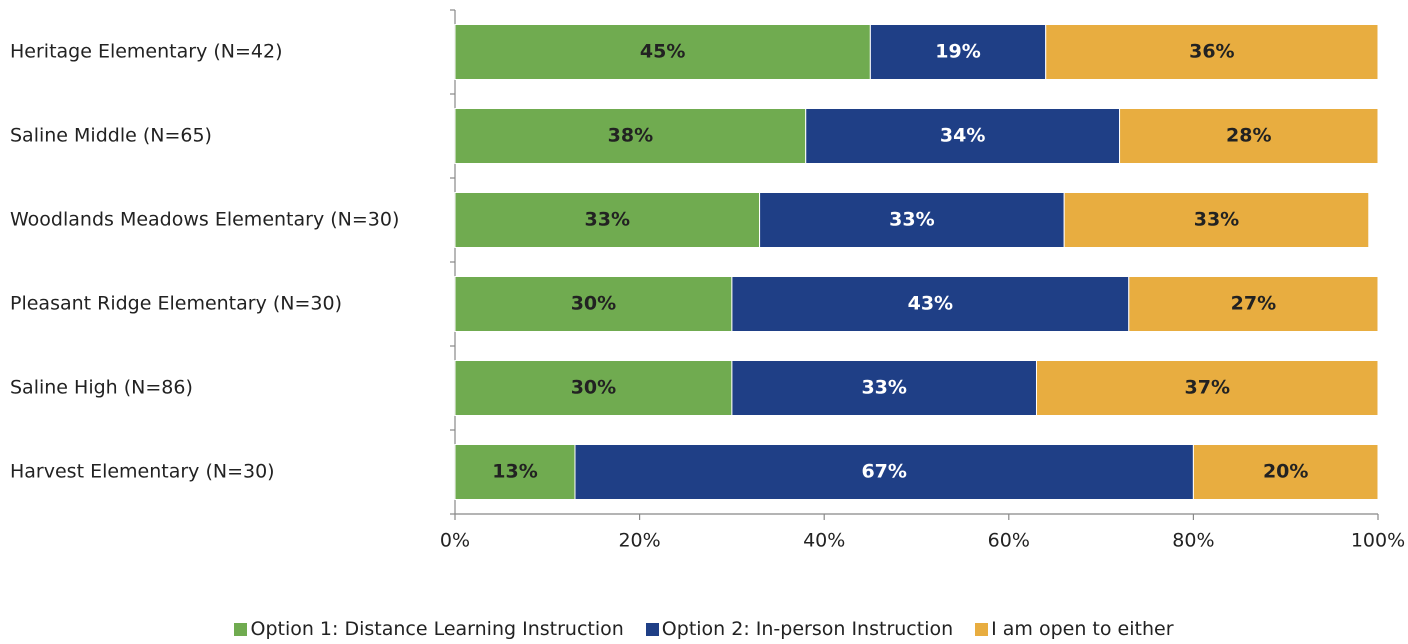  I want to click on legend-item: Option 2: In-person Instruction, so click(799, 629).